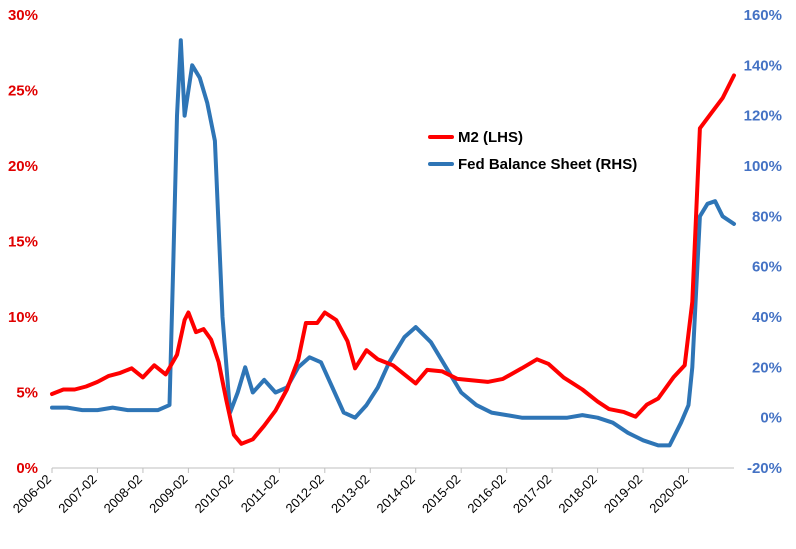  I want to click on left-axis-ticks: 0% 5% 10% 15% 20% 25% 30%, so click(23, 242).